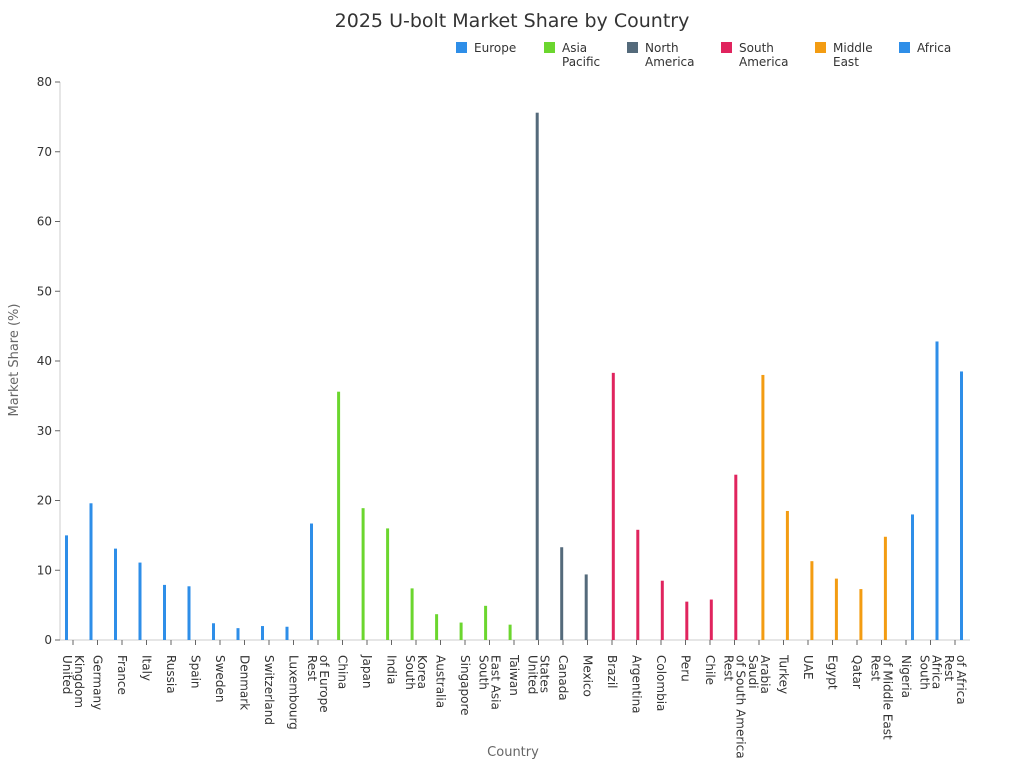 The image size is (1024, 772). Describe the element at coordinates (14, 360) in the screenshot. I see `y-axis-label: Market Share (%)` at that location.